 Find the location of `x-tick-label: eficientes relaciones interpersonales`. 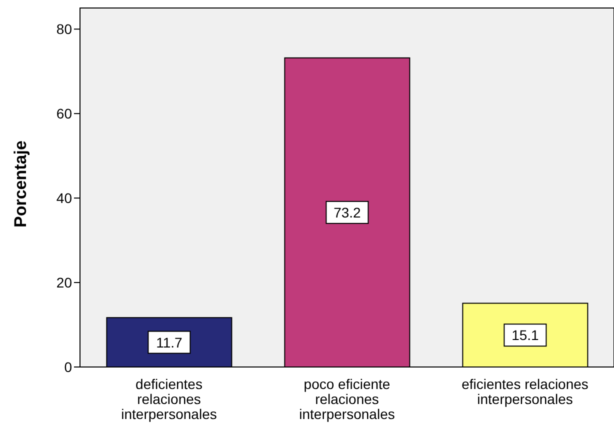

x-tick-label: eficientes relaciones interpersonales is located at coordinates (525, 391).